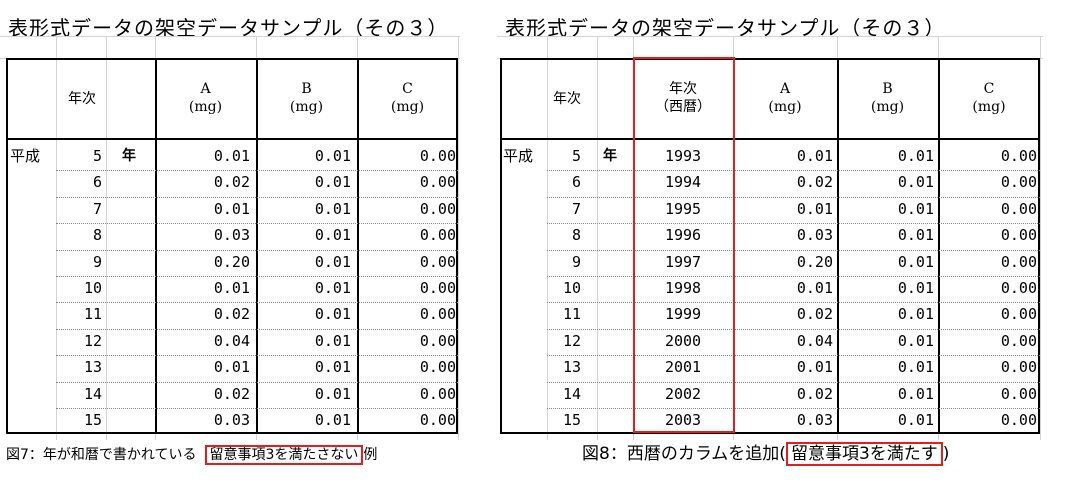 The width and height of the screenshot is (1088, 492). What do you see at coordinates (97, 182) in the screenshot?
I see `year-cell: 6` at bounding box center [97, 182].